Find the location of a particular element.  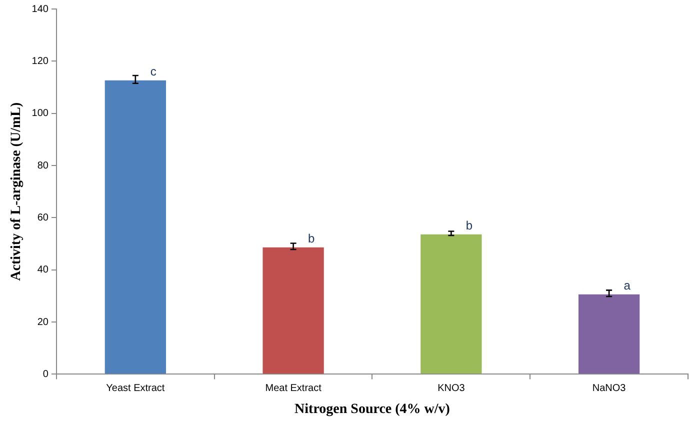

annotation: a is located at coordinates (627, 285).